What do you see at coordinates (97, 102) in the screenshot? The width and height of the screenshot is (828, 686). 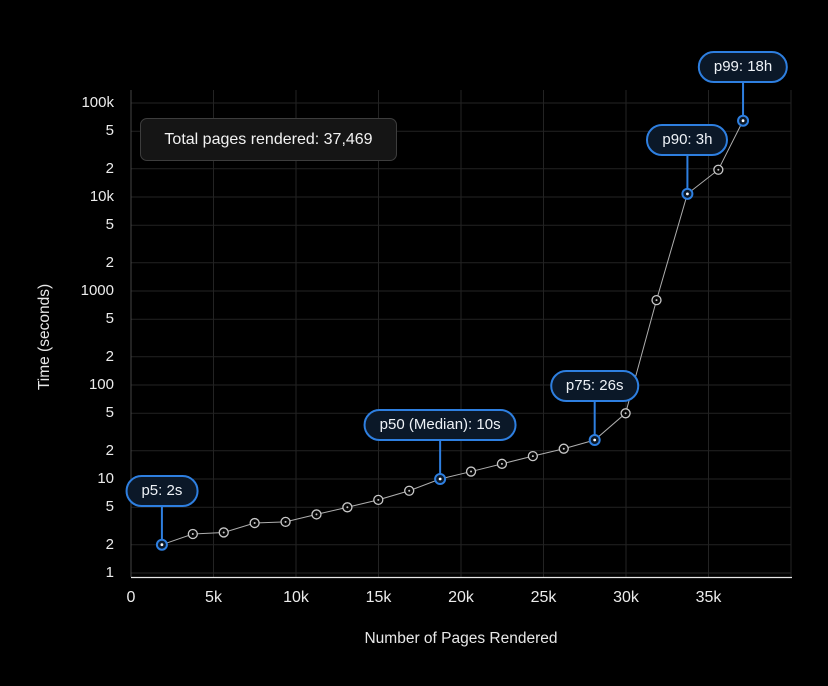 I see `y-axis-tick-label: 100k` at bounding box center [97, 102].